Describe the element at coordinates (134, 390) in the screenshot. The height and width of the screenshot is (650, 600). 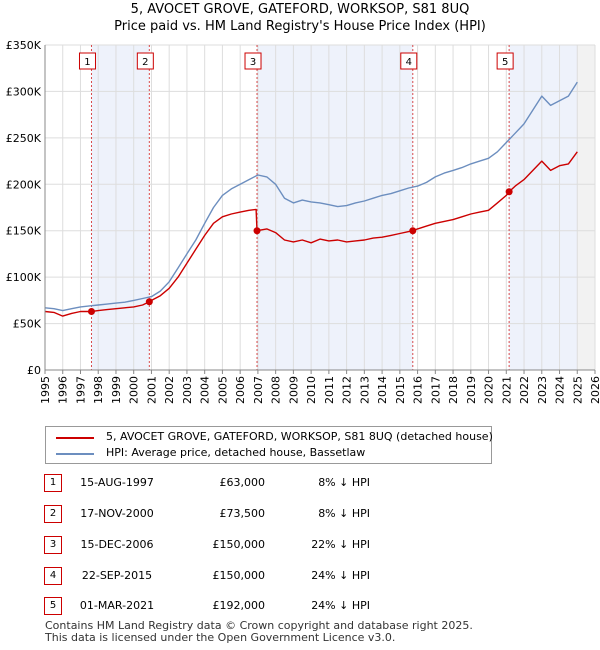
I see `x-tick-label: 2000` at that location.